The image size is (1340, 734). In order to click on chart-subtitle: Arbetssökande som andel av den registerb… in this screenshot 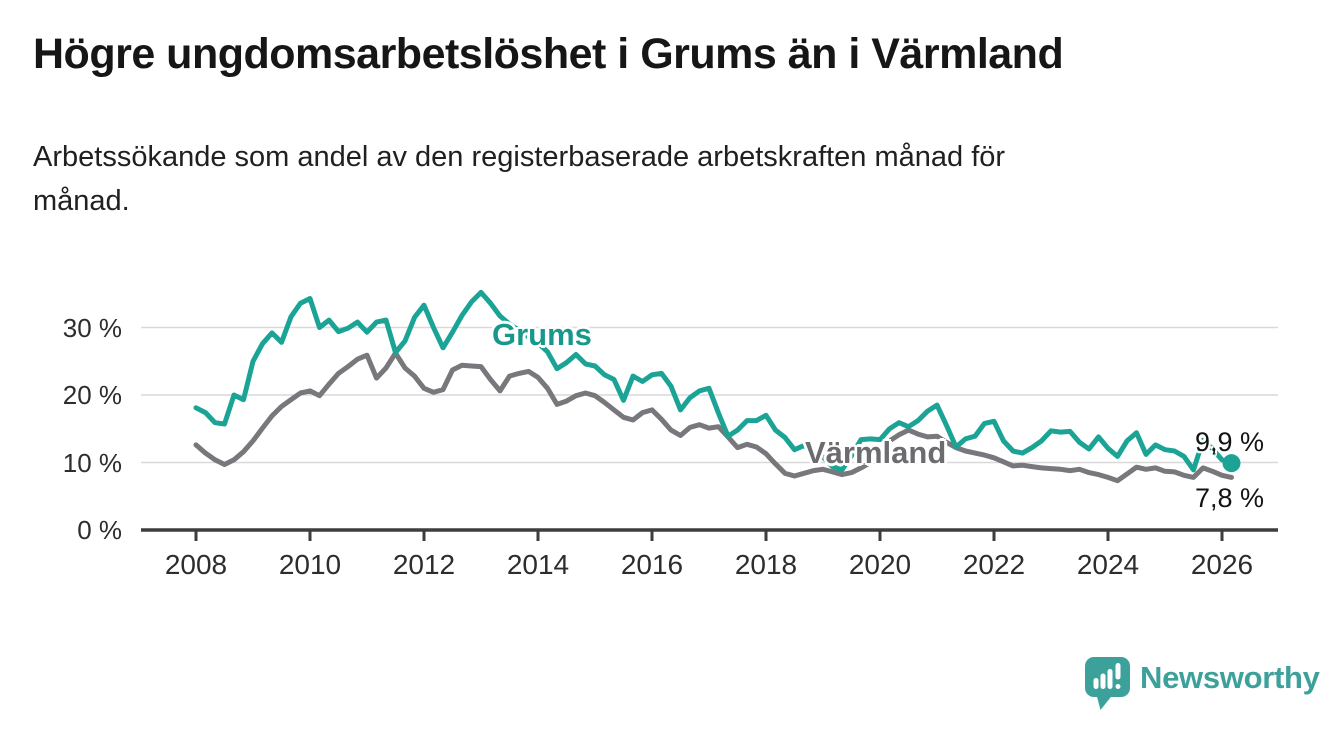, I will do `click(519, 179)`.